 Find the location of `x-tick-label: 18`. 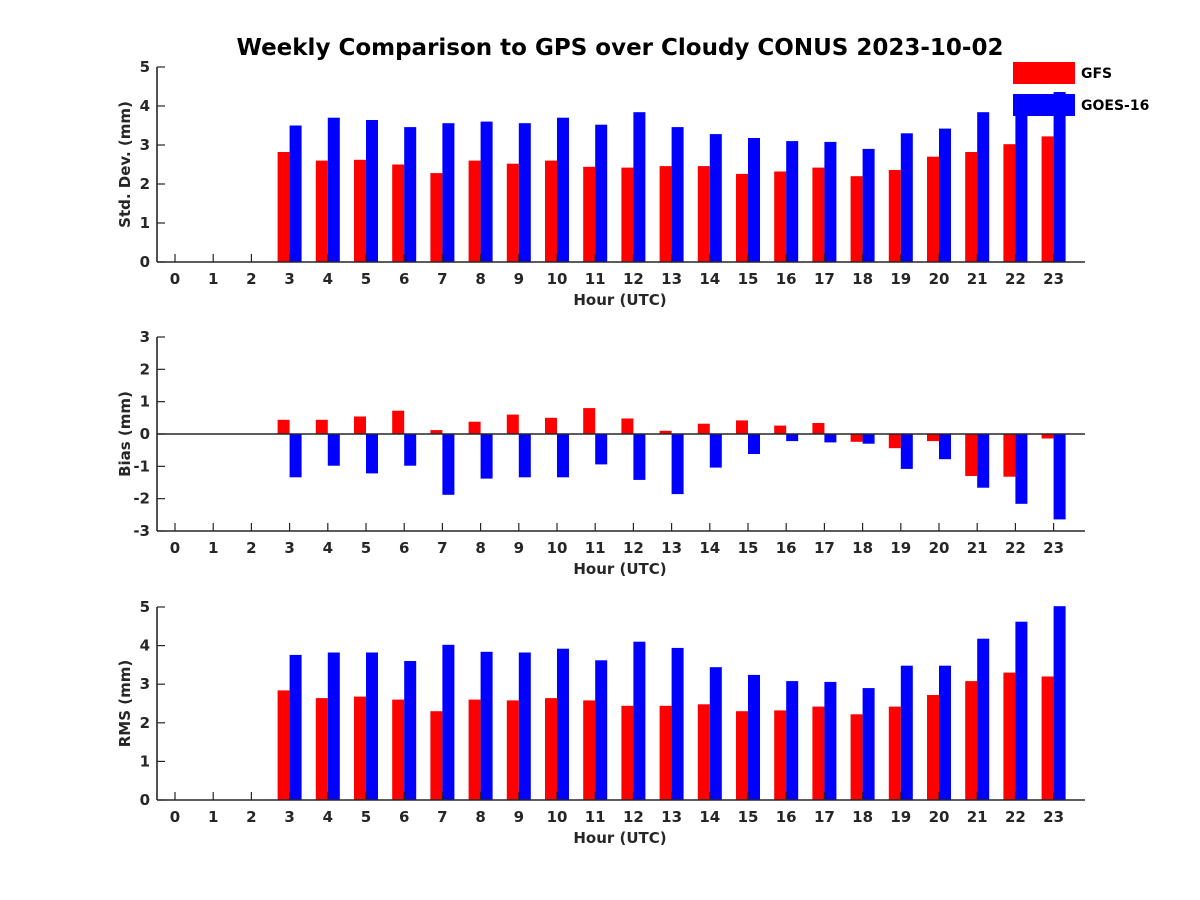

x-tick-label: 18 is located at coordinates (862, 548).